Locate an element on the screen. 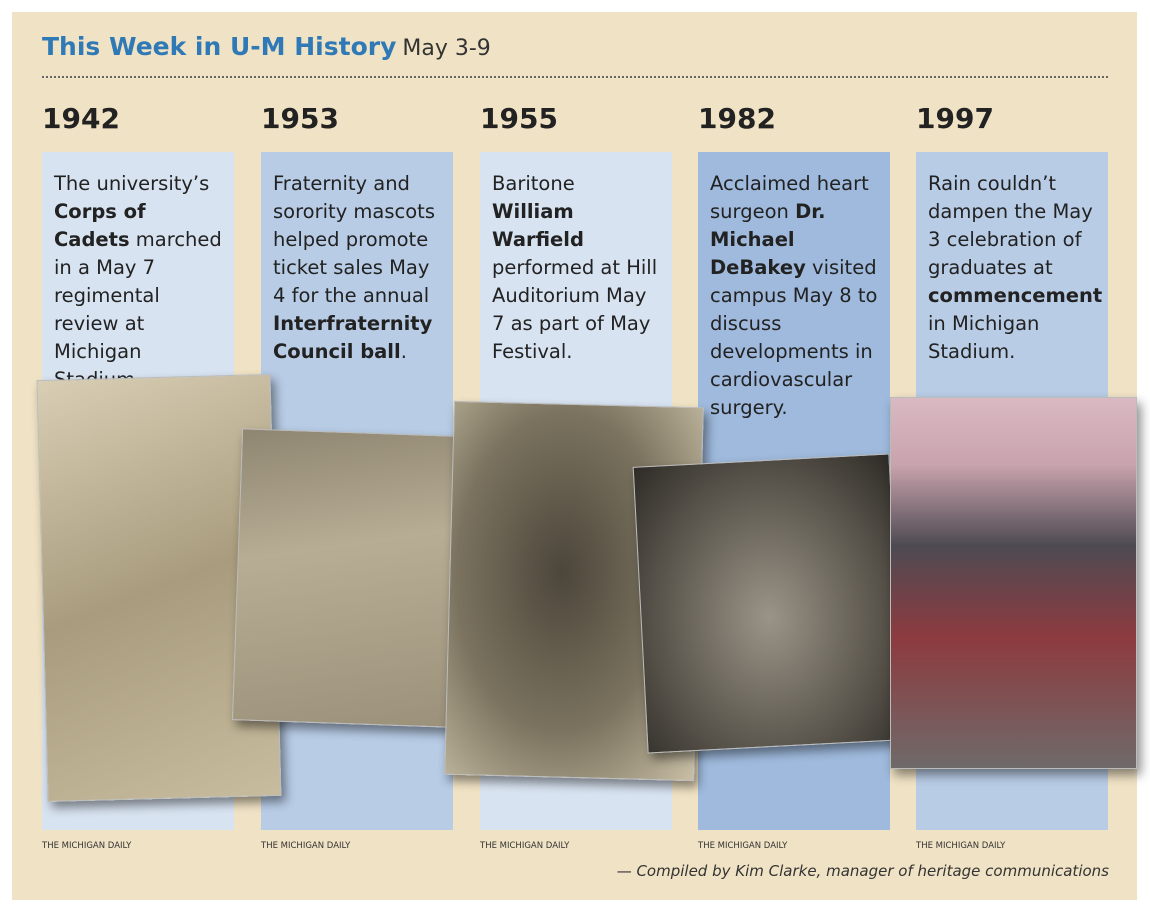  text: Acclaimed heart surgeon is located at coordinates (789, 197).